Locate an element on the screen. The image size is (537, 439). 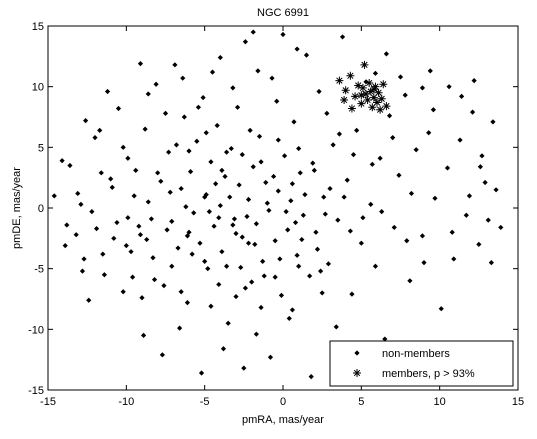
y-axis-label: pmDE, mas/year is located at coordinates (17, 208).